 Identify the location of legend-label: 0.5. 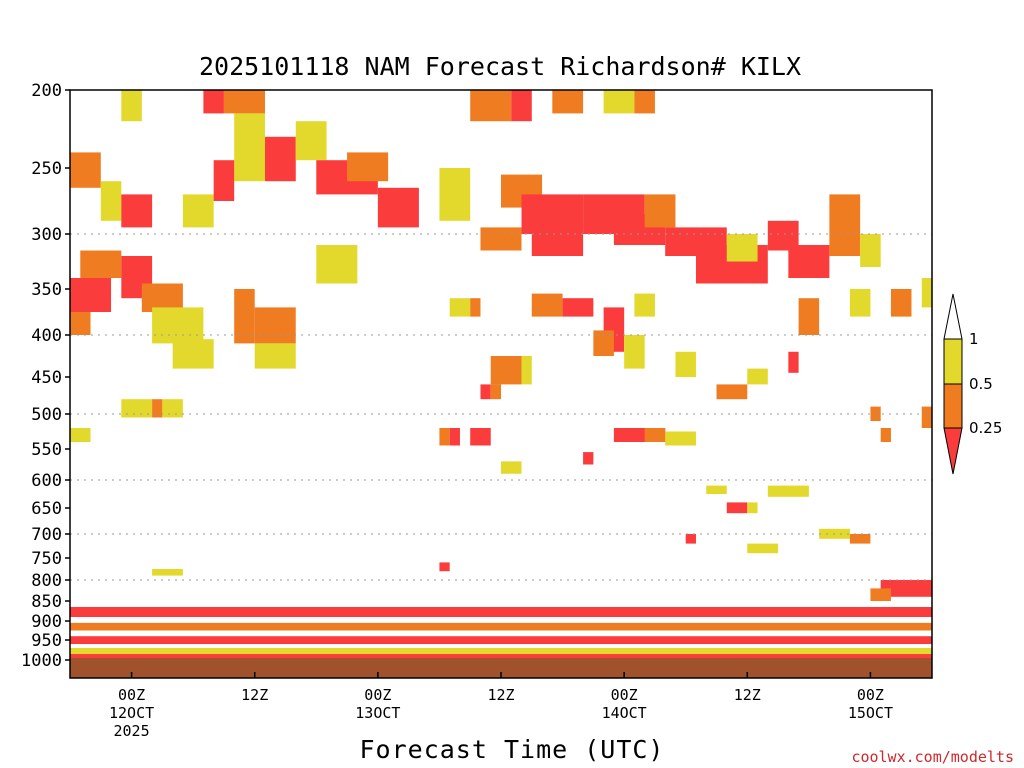
(981, 384).